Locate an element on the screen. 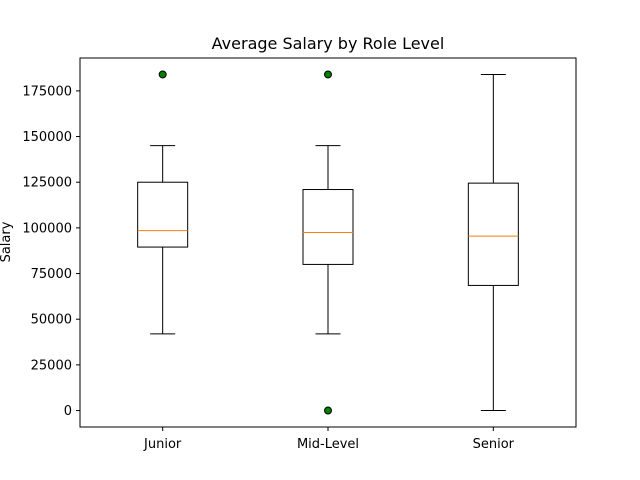  y-axis-label: Salary is located at coordinates (7, 241).